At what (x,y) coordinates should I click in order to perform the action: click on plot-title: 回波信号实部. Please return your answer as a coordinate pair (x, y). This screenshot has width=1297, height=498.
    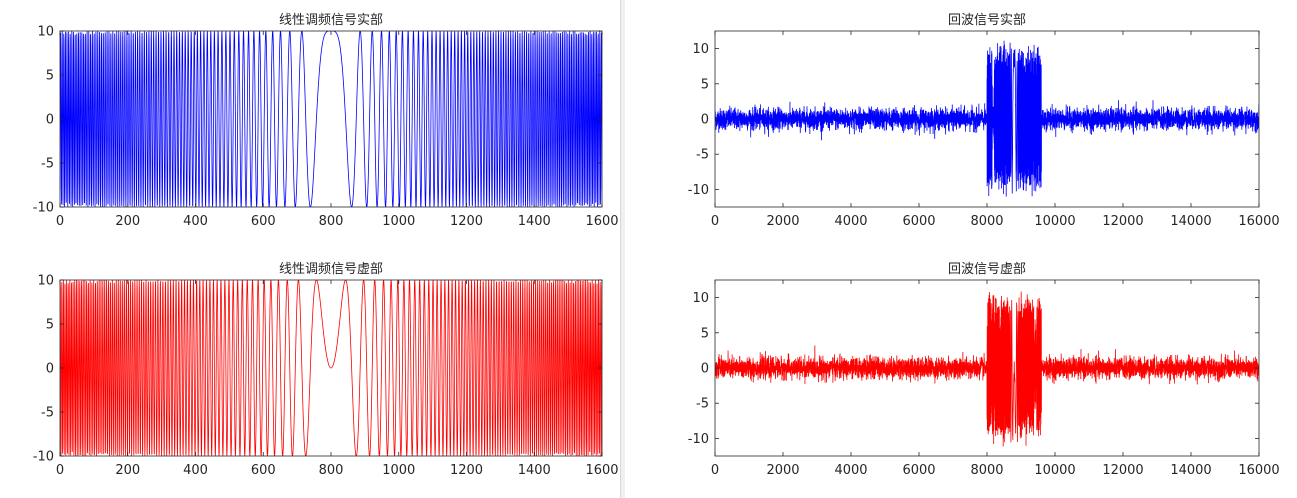
    Looking at the image, I should click on (987, 20).